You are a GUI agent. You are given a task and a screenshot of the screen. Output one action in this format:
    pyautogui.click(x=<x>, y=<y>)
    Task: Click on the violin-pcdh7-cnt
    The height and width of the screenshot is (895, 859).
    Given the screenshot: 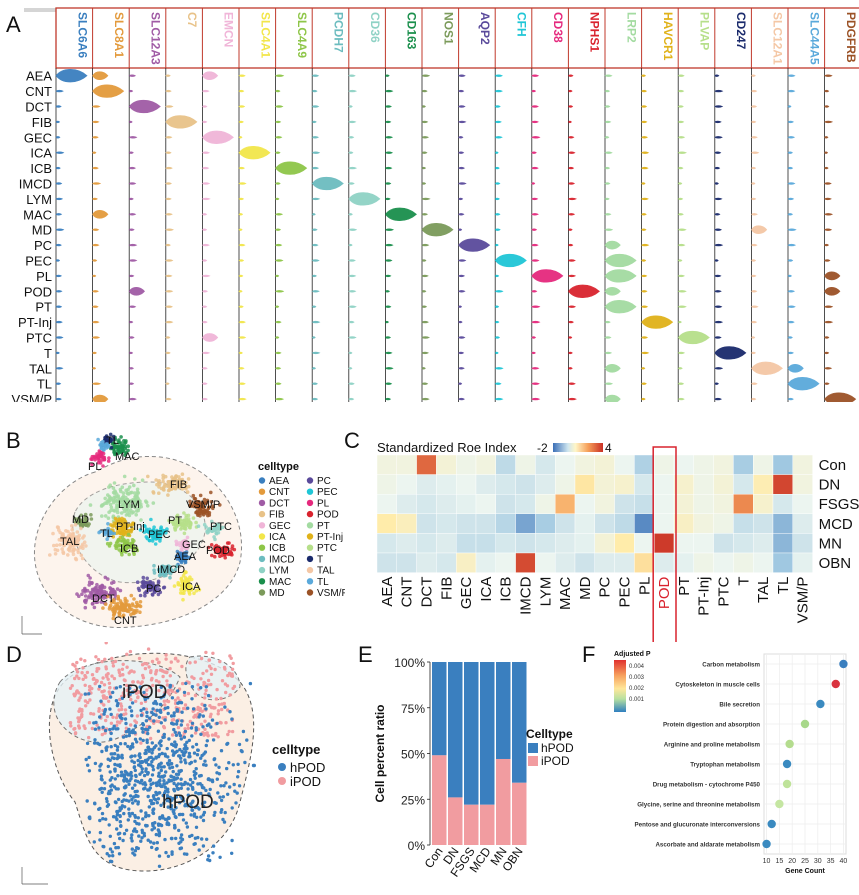 What is the action you would take?
    pyautogui.click(x=314, y=91)
    